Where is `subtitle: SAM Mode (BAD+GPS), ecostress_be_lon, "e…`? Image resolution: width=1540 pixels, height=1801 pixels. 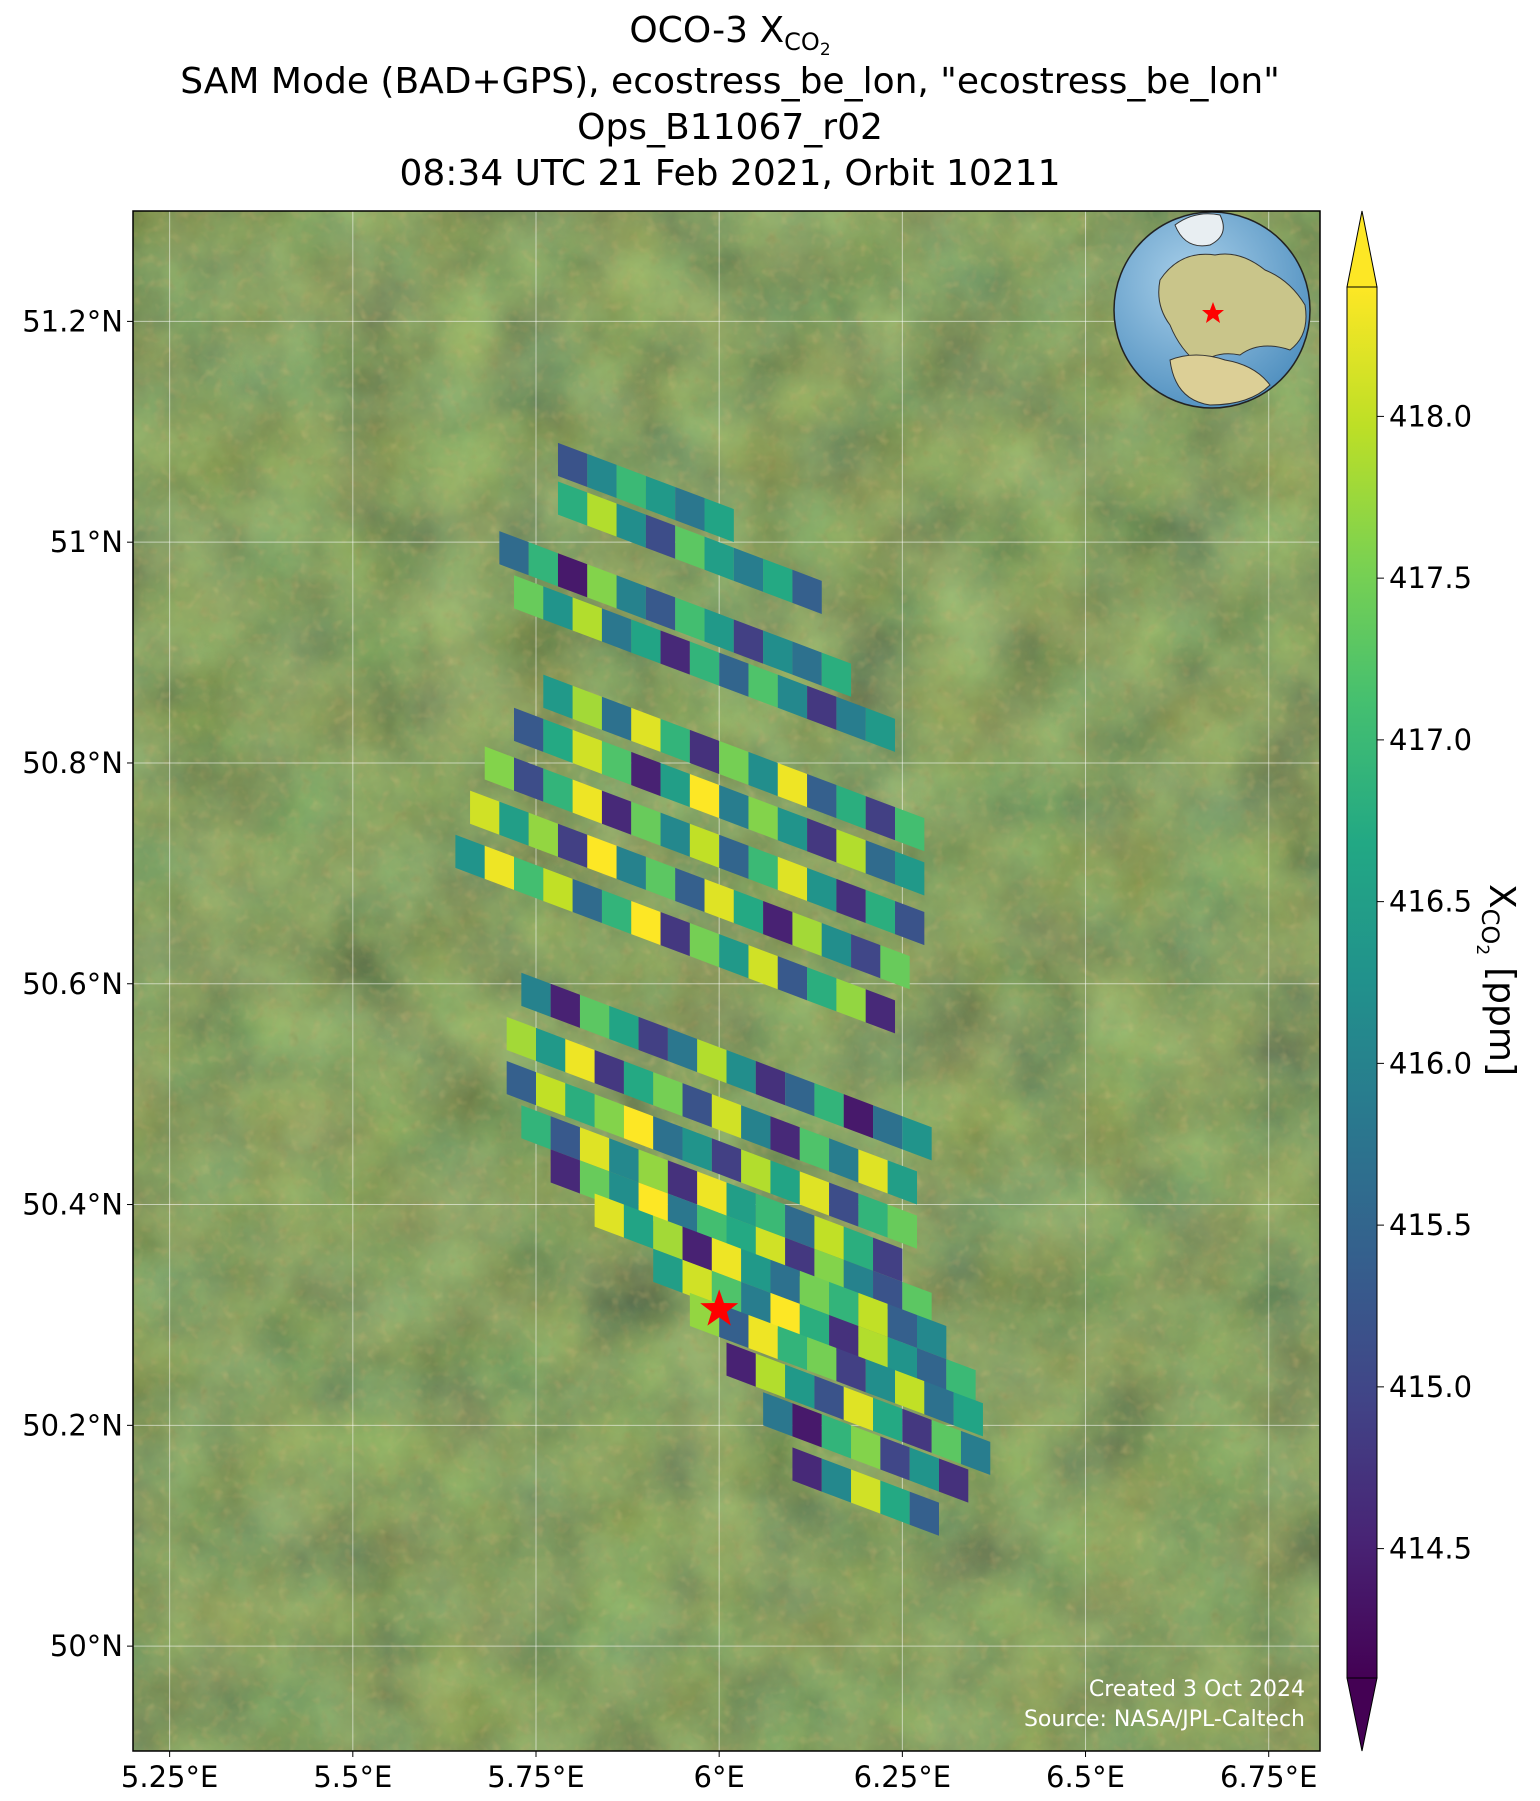 subtitle: SAM Mode (BAD+GPS), ecostress_be_lon, "e… is located at coordinates (730, 81).